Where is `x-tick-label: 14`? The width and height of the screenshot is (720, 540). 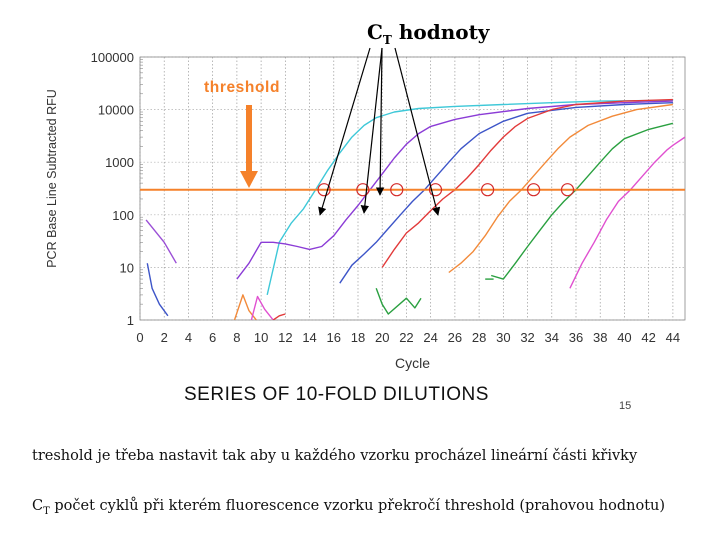
x-tick-label: 14 is located at coordinates (309, 337).